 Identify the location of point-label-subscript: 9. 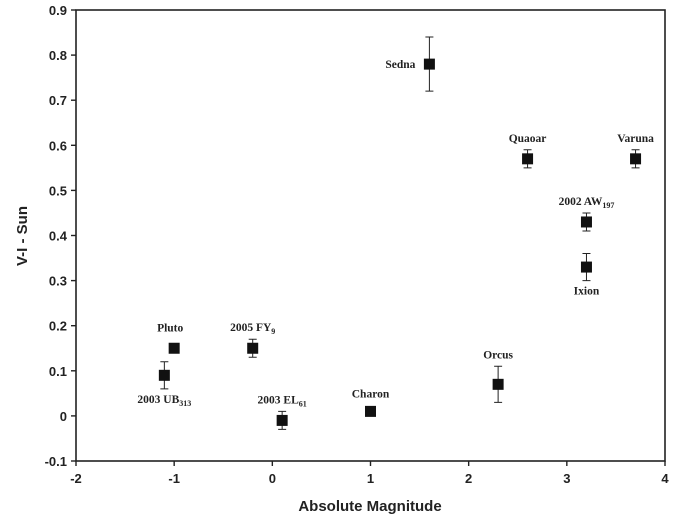
(273, 331).